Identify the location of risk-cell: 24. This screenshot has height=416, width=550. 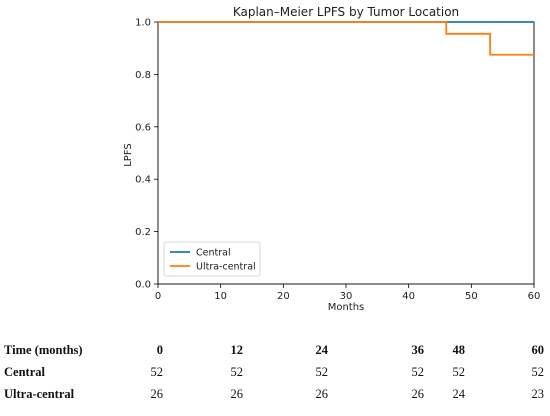
(459, 394).